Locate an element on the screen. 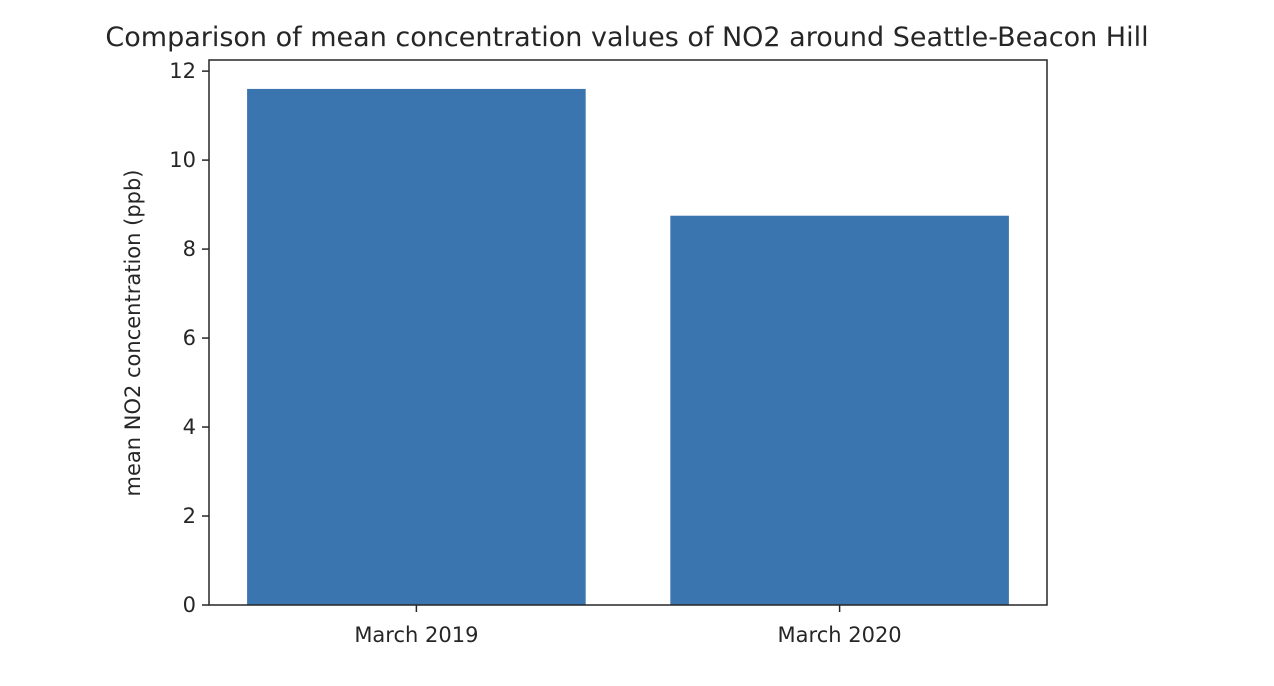  y-tick-label: 4 is located at coordinates (189, 427).